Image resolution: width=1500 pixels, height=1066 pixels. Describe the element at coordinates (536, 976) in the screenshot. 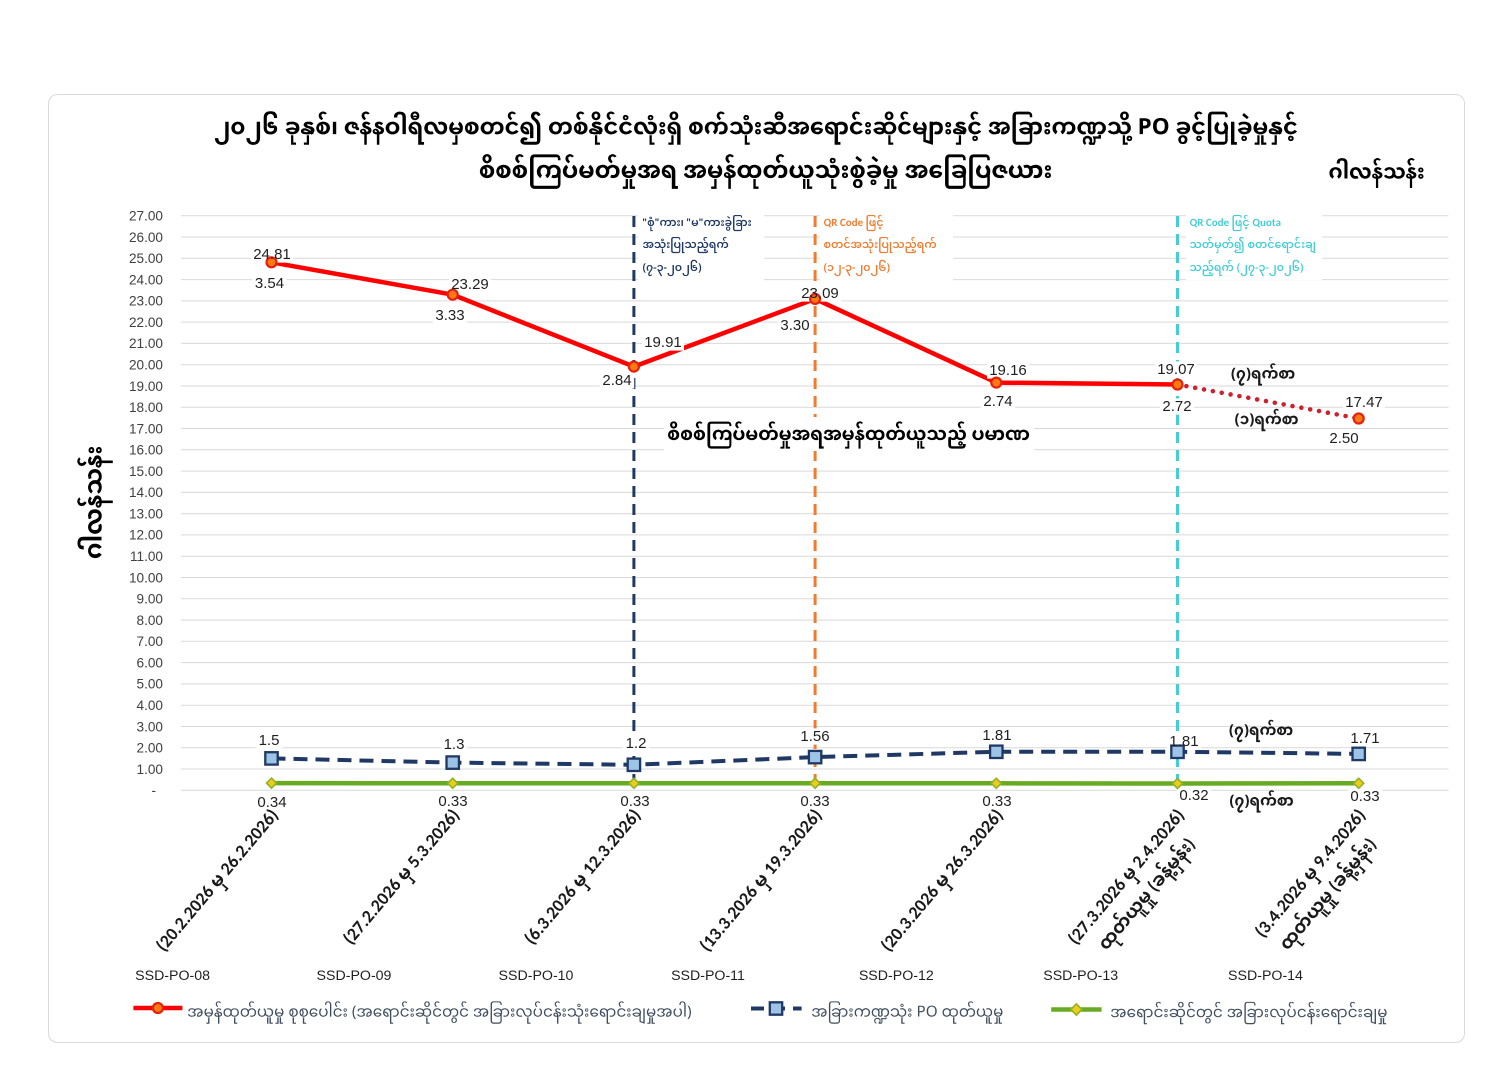

I see `svg-text: SSD-PO-10` at that location.